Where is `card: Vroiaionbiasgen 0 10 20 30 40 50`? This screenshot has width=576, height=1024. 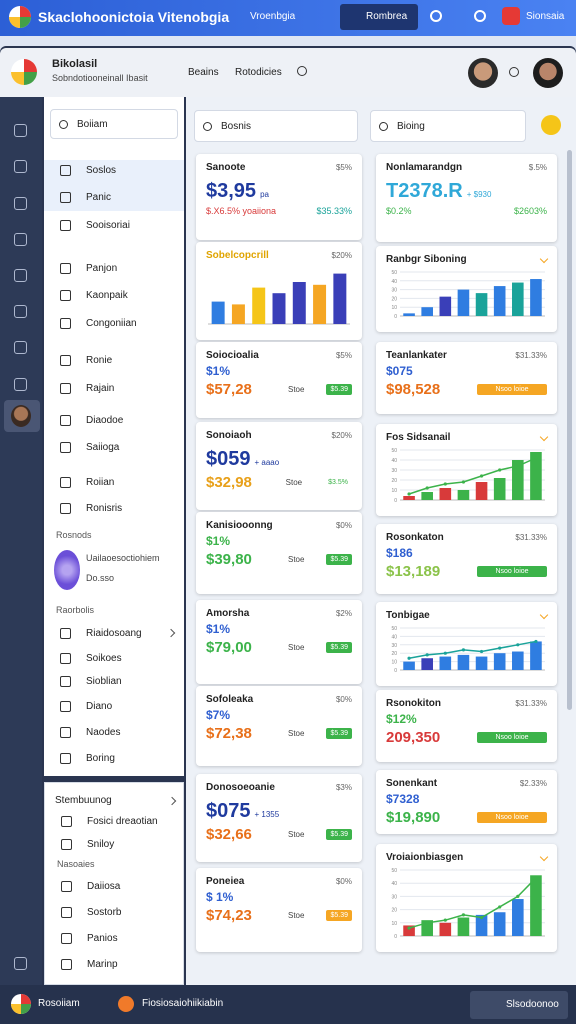
card: Vroiaionbiasgen 0 10 20 30 40 50 is located at coordinates (466, 898).